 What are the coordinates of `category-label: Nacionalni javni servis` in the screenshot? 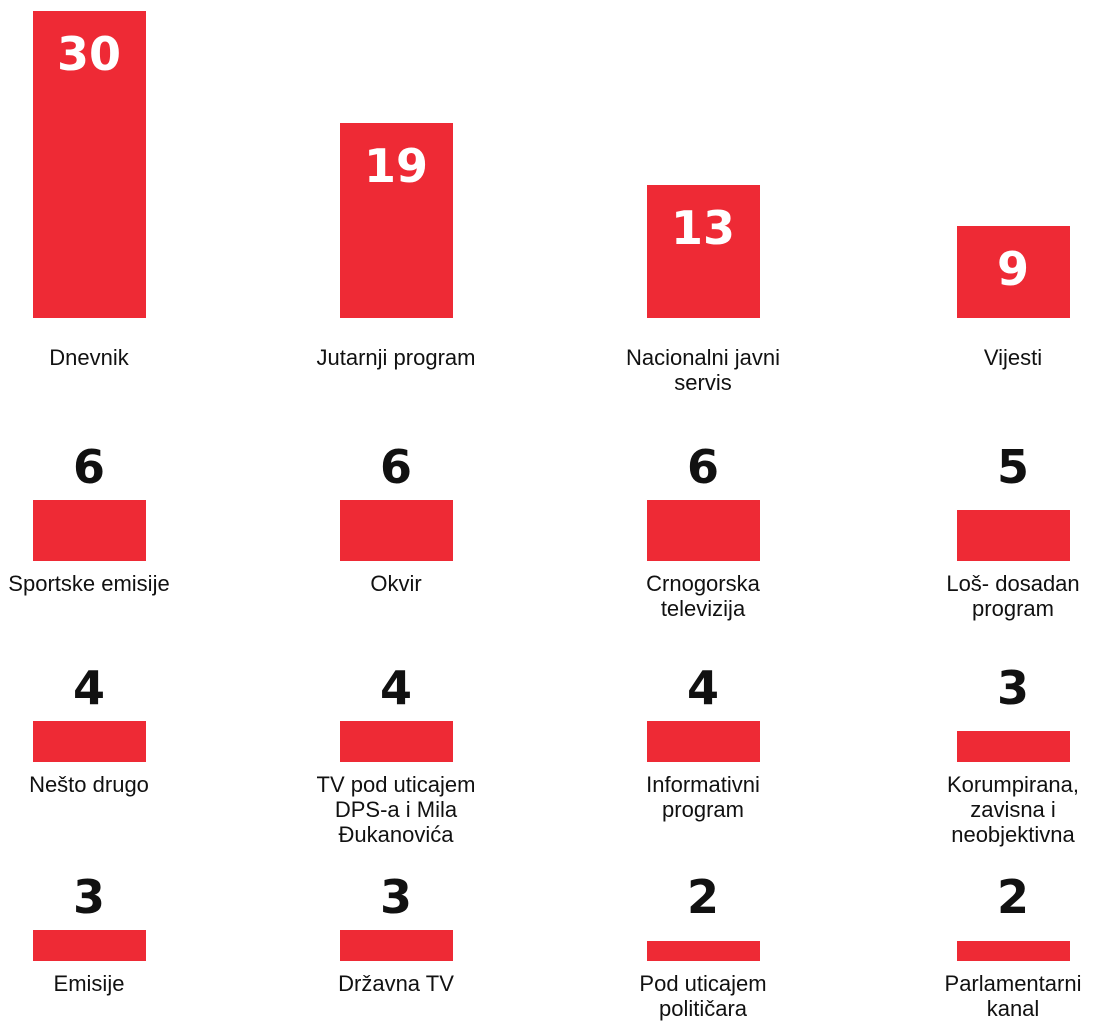 It's located at (703, 370).